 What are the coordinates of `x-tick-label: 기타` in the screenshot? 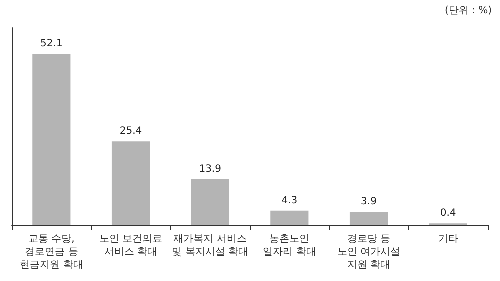 It's located at (448, 239).